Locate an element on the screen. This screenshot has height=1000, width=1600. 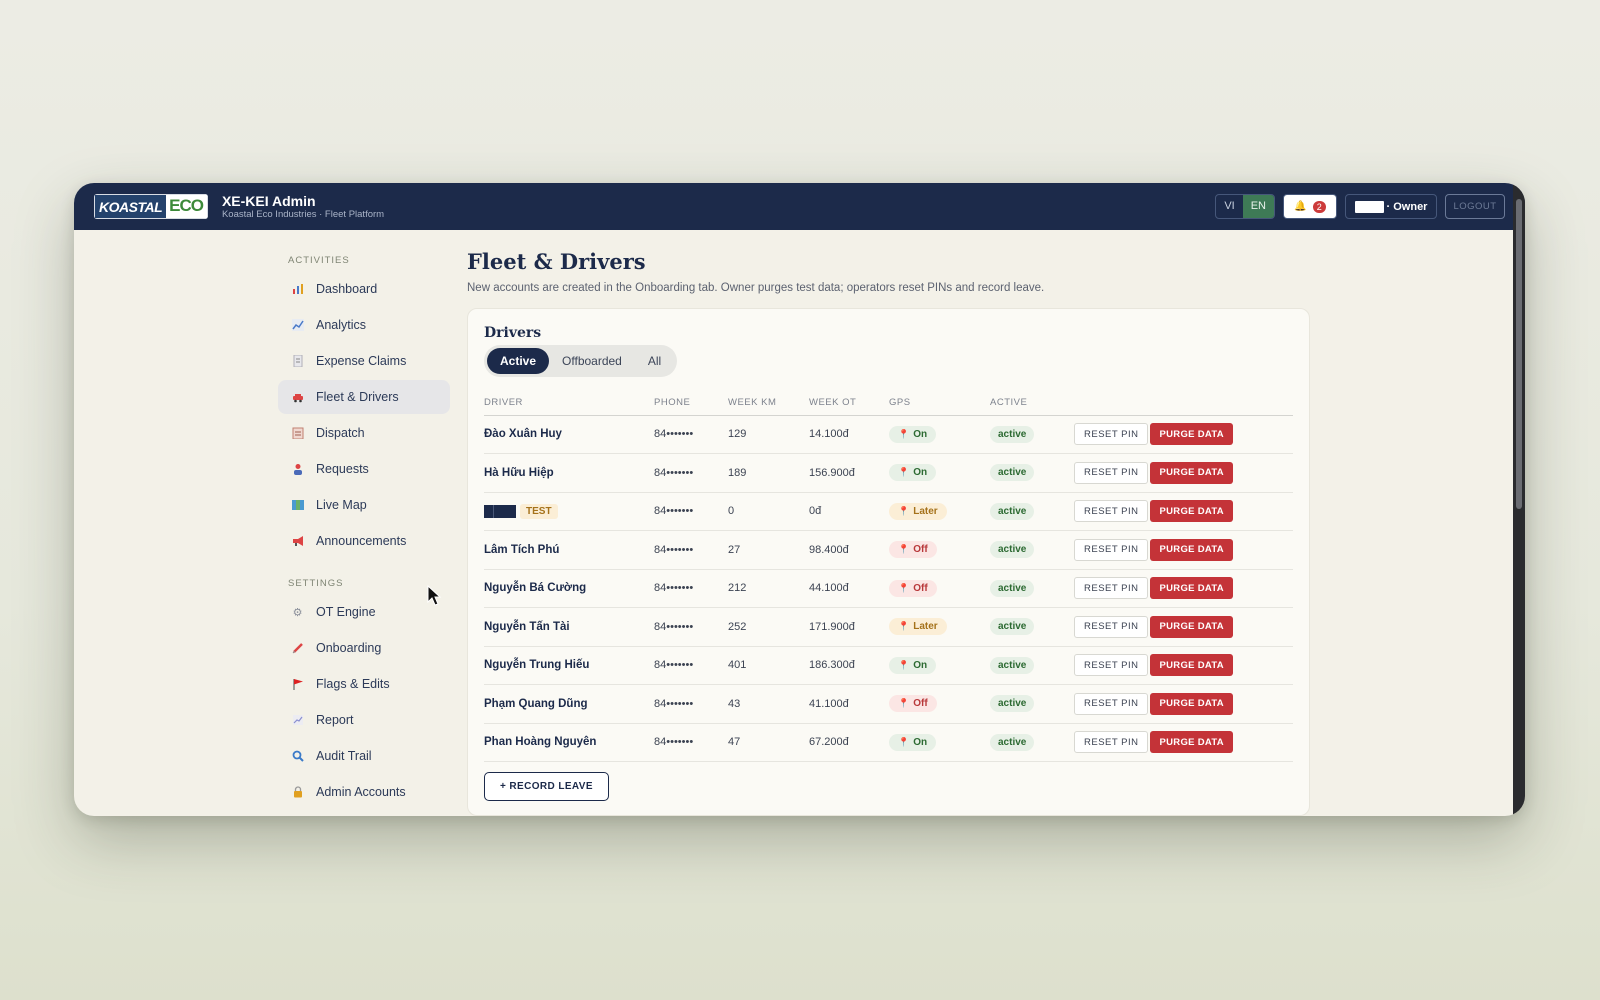
sidebar-item-label: Fleet & Drivers is located at coordinates (357, 397).